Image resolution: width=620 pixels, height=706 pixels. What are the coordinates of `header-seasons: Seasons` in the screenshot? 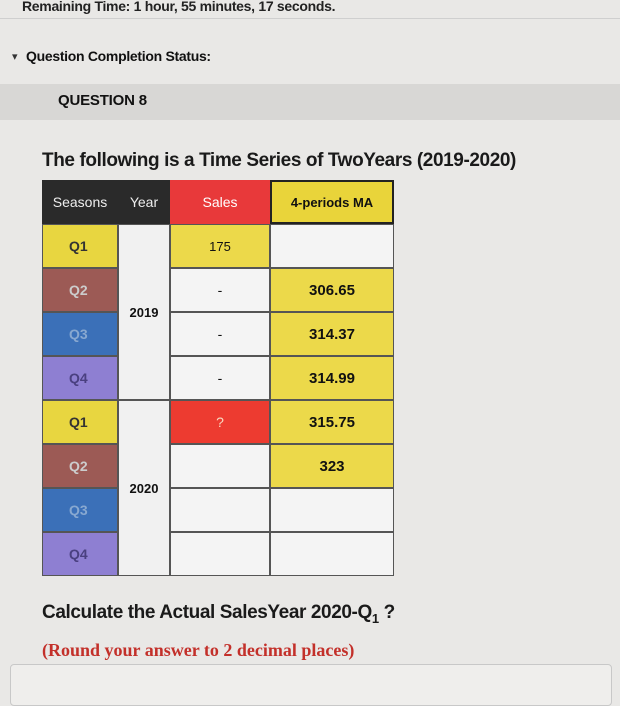 It's located at (80, 202).